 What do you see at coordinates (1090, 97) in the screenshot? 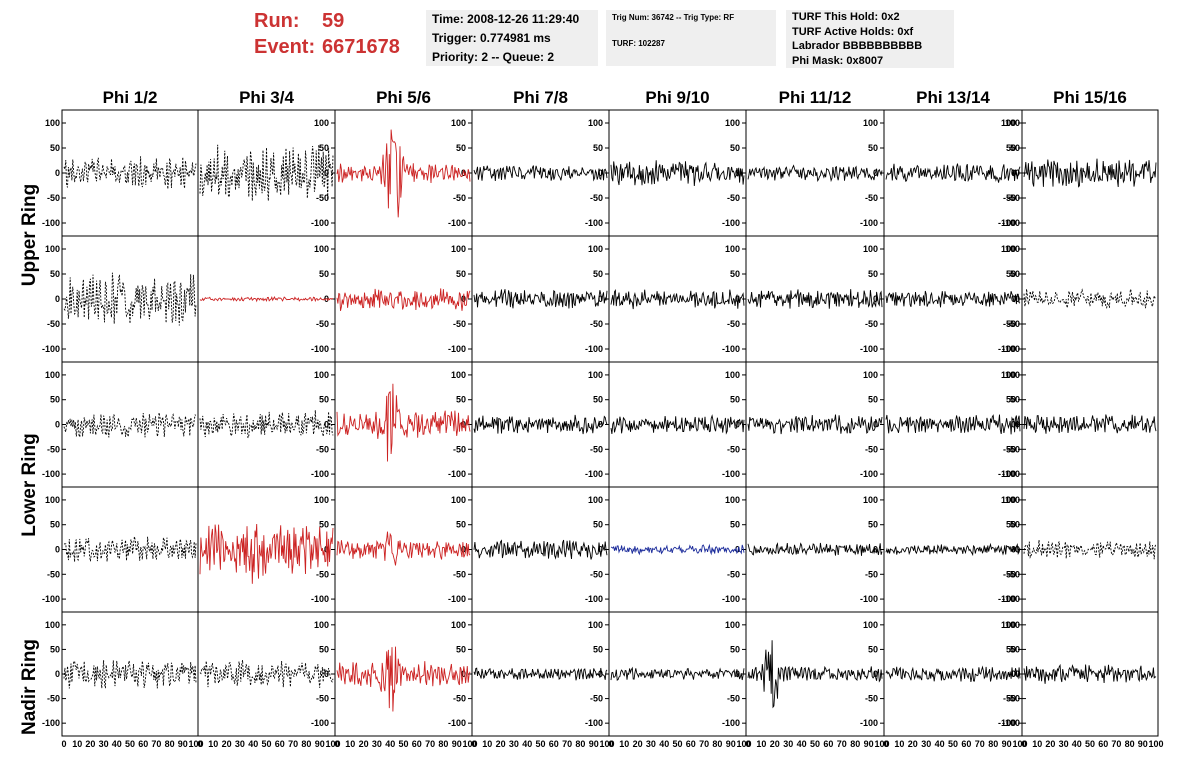
I see `column-header-phi-15-16: Phi 15/16` at bounding box center [1090, 97].